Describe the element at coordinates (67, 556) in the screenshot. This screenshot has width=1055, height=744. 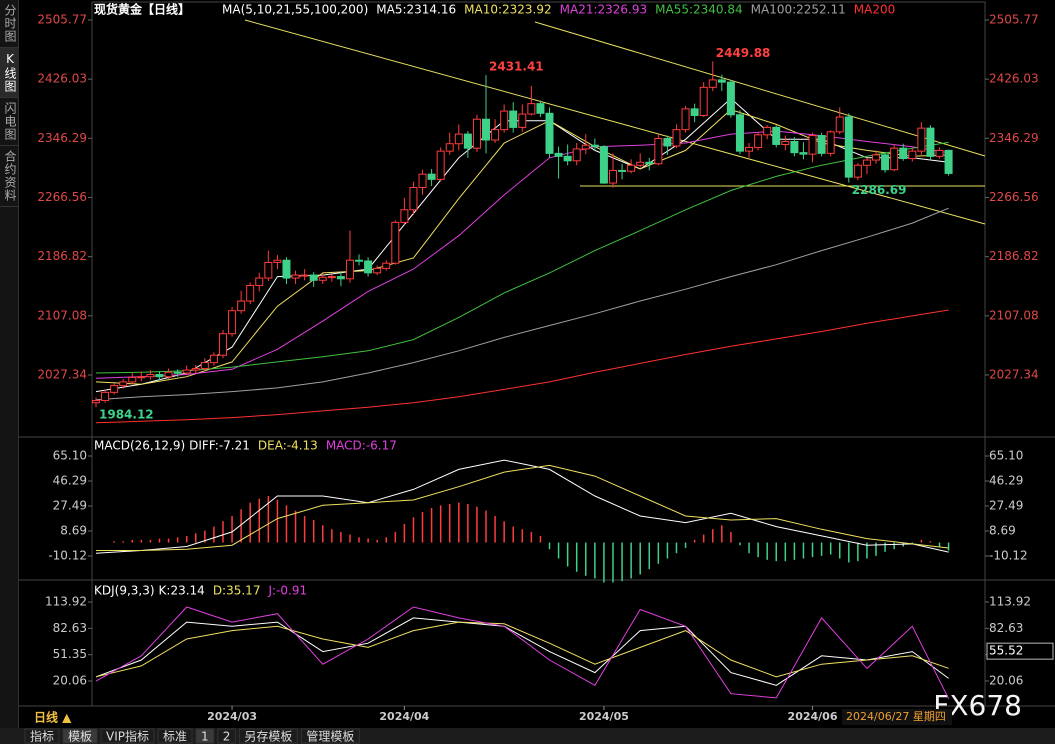
I see `y-tick-label: -10.12` at that location.